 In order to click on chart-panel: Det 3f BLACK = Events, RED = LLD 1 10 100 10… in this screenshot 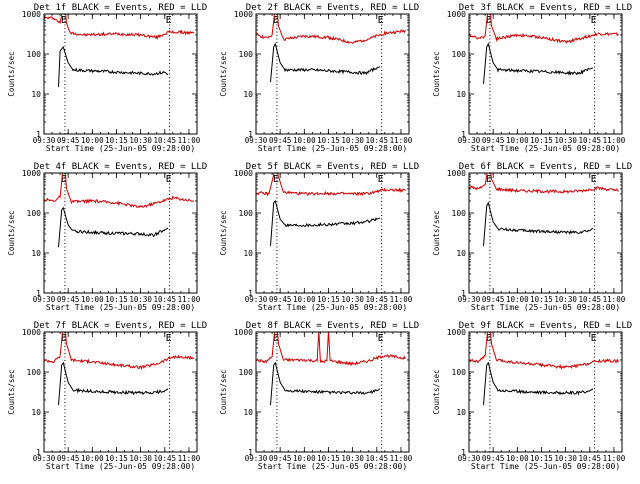, I will do `click(532, 78)`.